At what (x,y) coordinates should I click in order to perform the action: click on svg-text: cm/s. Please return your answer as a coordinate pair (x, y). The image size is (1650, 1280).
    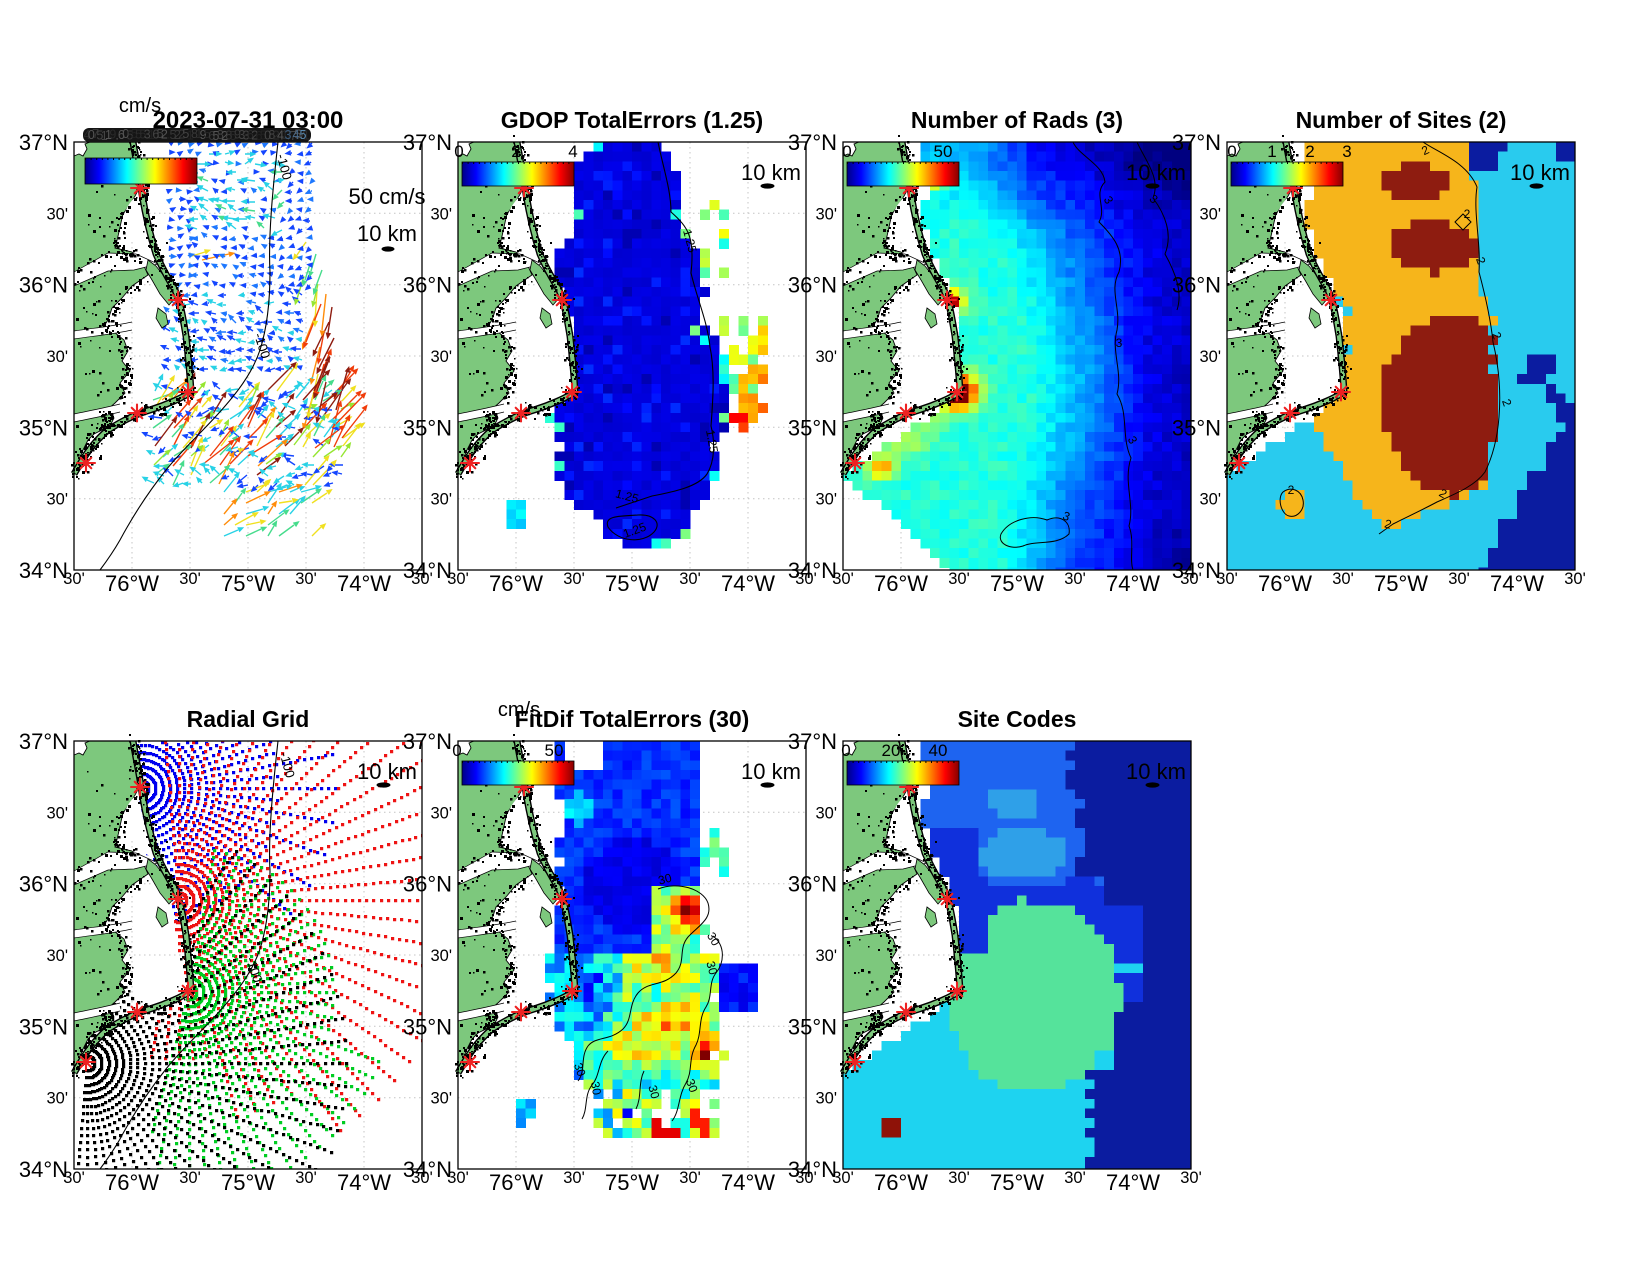
    Looking at the image, I should click on (519, 710).